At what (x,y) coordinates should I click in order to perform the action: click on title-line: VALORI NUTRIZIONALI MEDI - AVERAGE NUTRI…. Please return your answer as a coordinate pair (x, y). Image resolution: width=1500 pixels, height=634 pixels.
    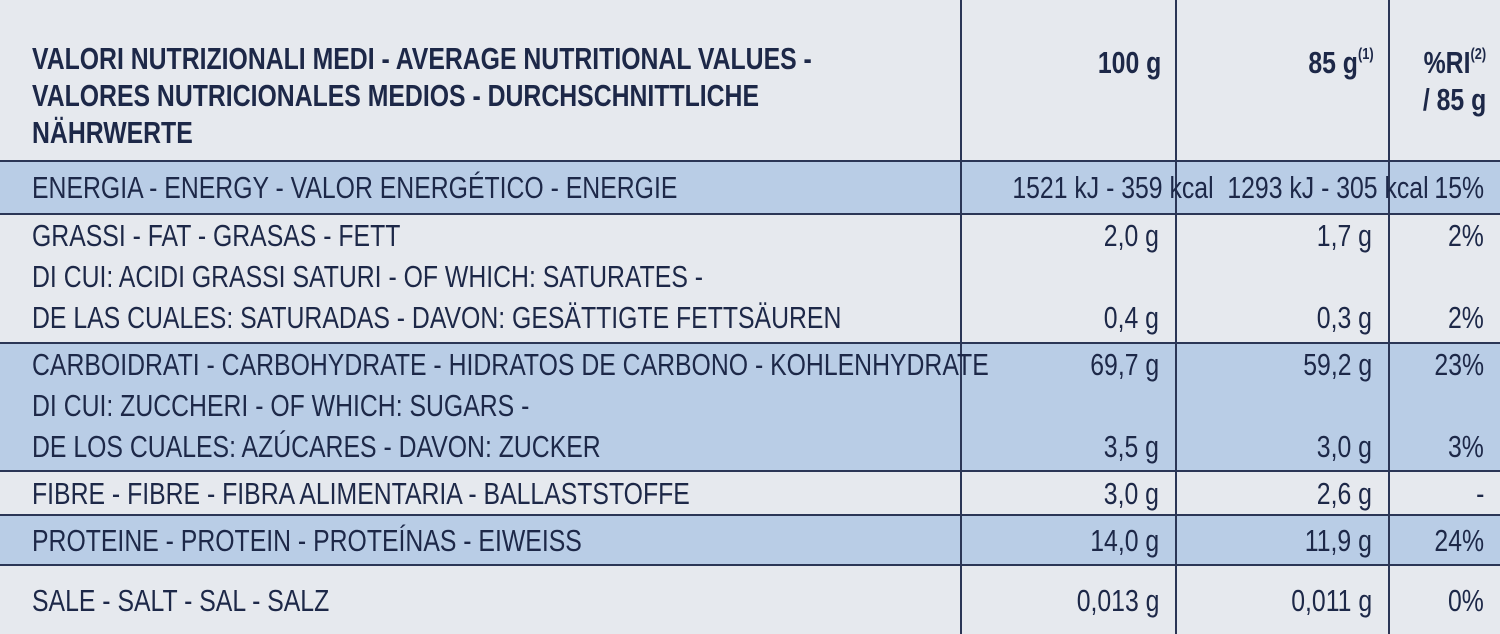
    Looking at the image, I should click on (422, 58).